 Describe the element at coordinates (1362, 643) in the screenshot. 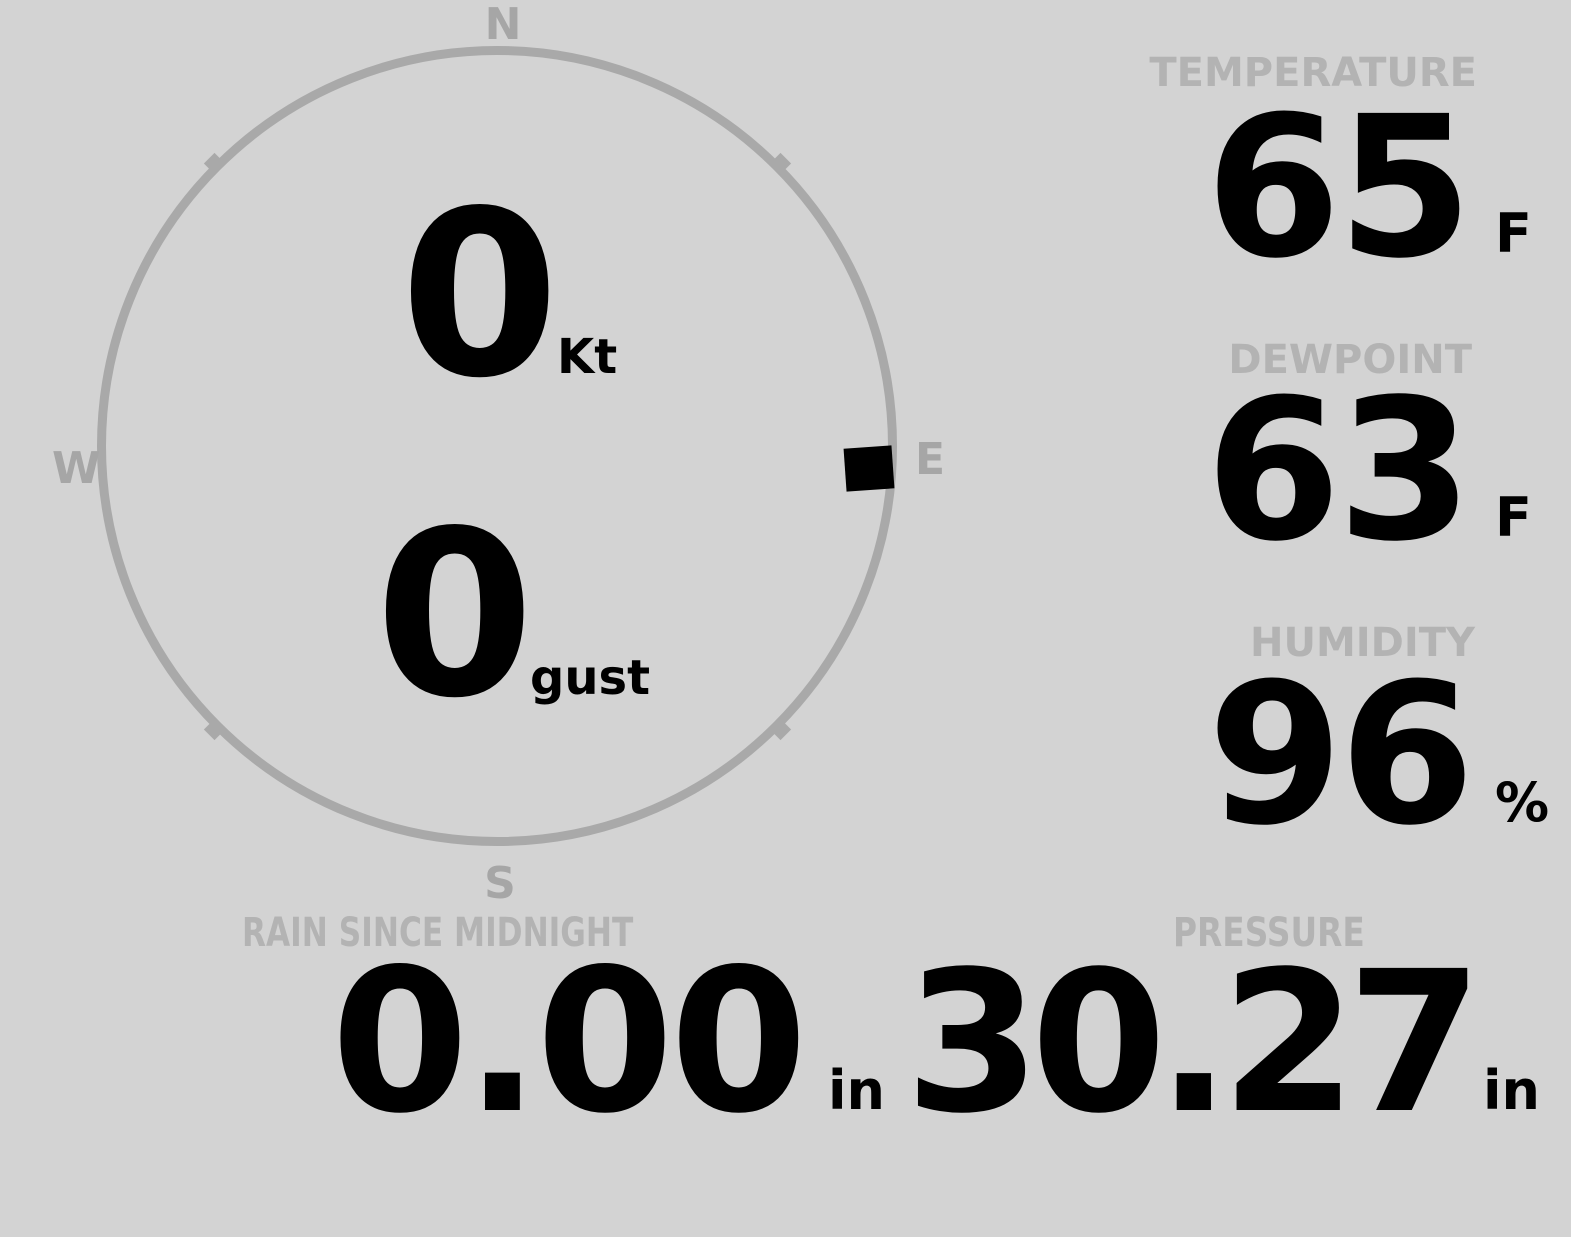

I see `humidity-label: HUMIDITY` at that location.